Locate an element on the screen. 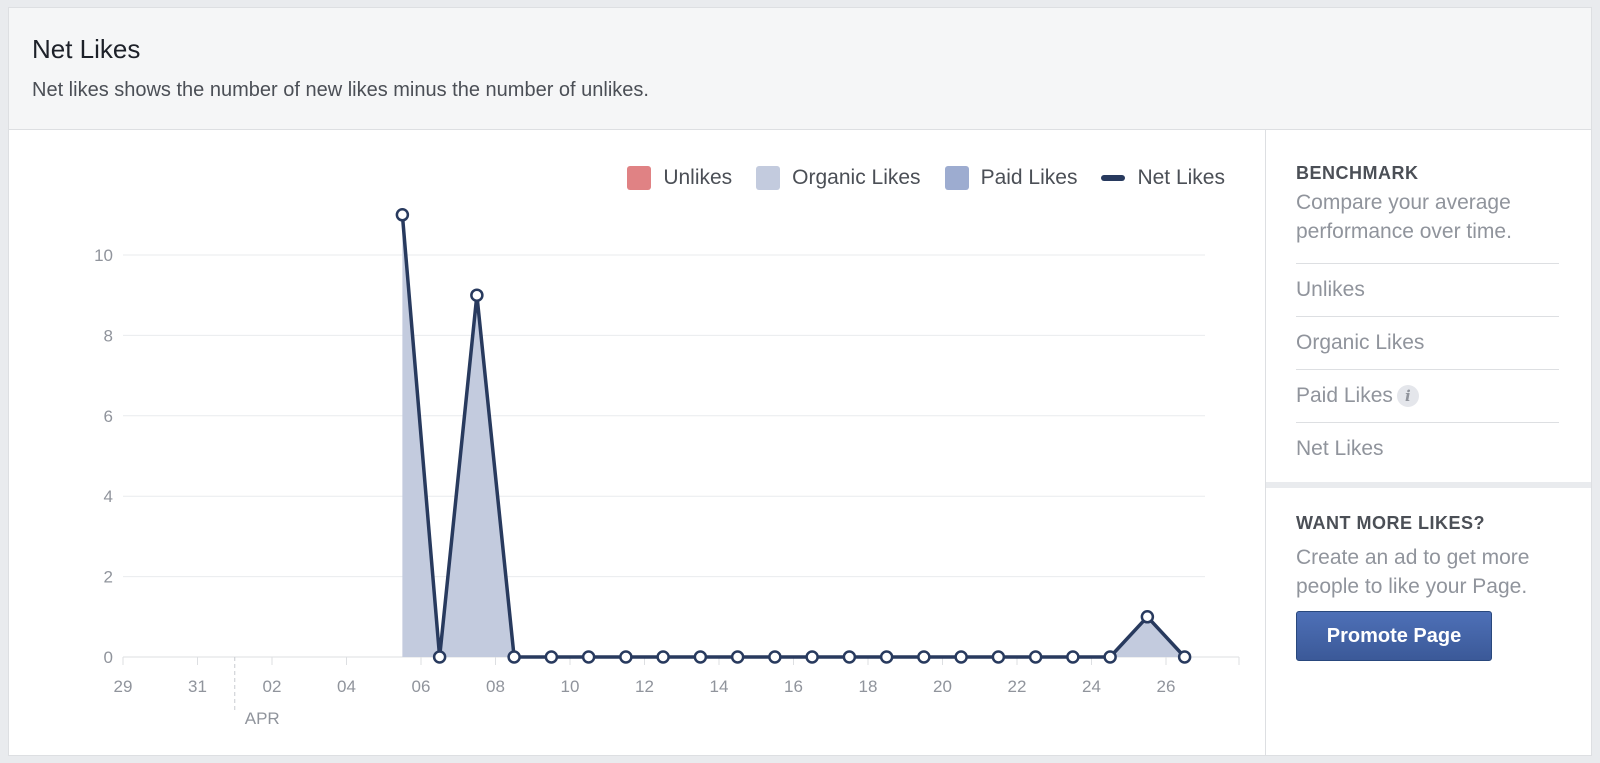 The image size is (1600, 763). legend-item-unlikes: Unlikes is located at coordinates (679, 178).